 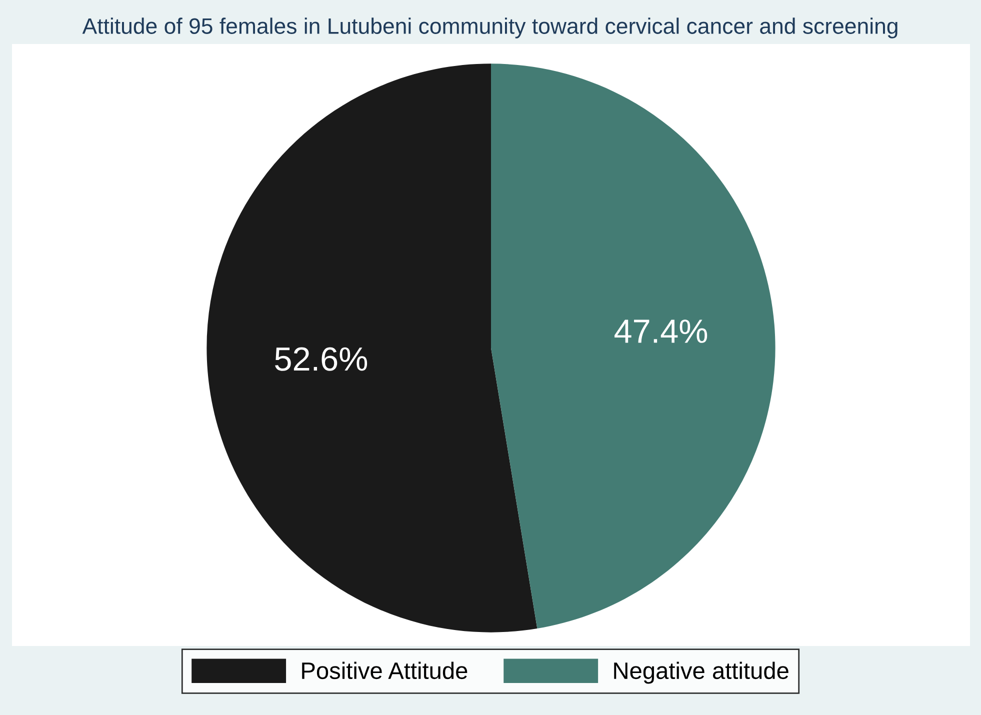 What do you see at coordinates (321, 359) in the screenshot?
I see `data-label: 52.6%` at bounding box center [321, 359].